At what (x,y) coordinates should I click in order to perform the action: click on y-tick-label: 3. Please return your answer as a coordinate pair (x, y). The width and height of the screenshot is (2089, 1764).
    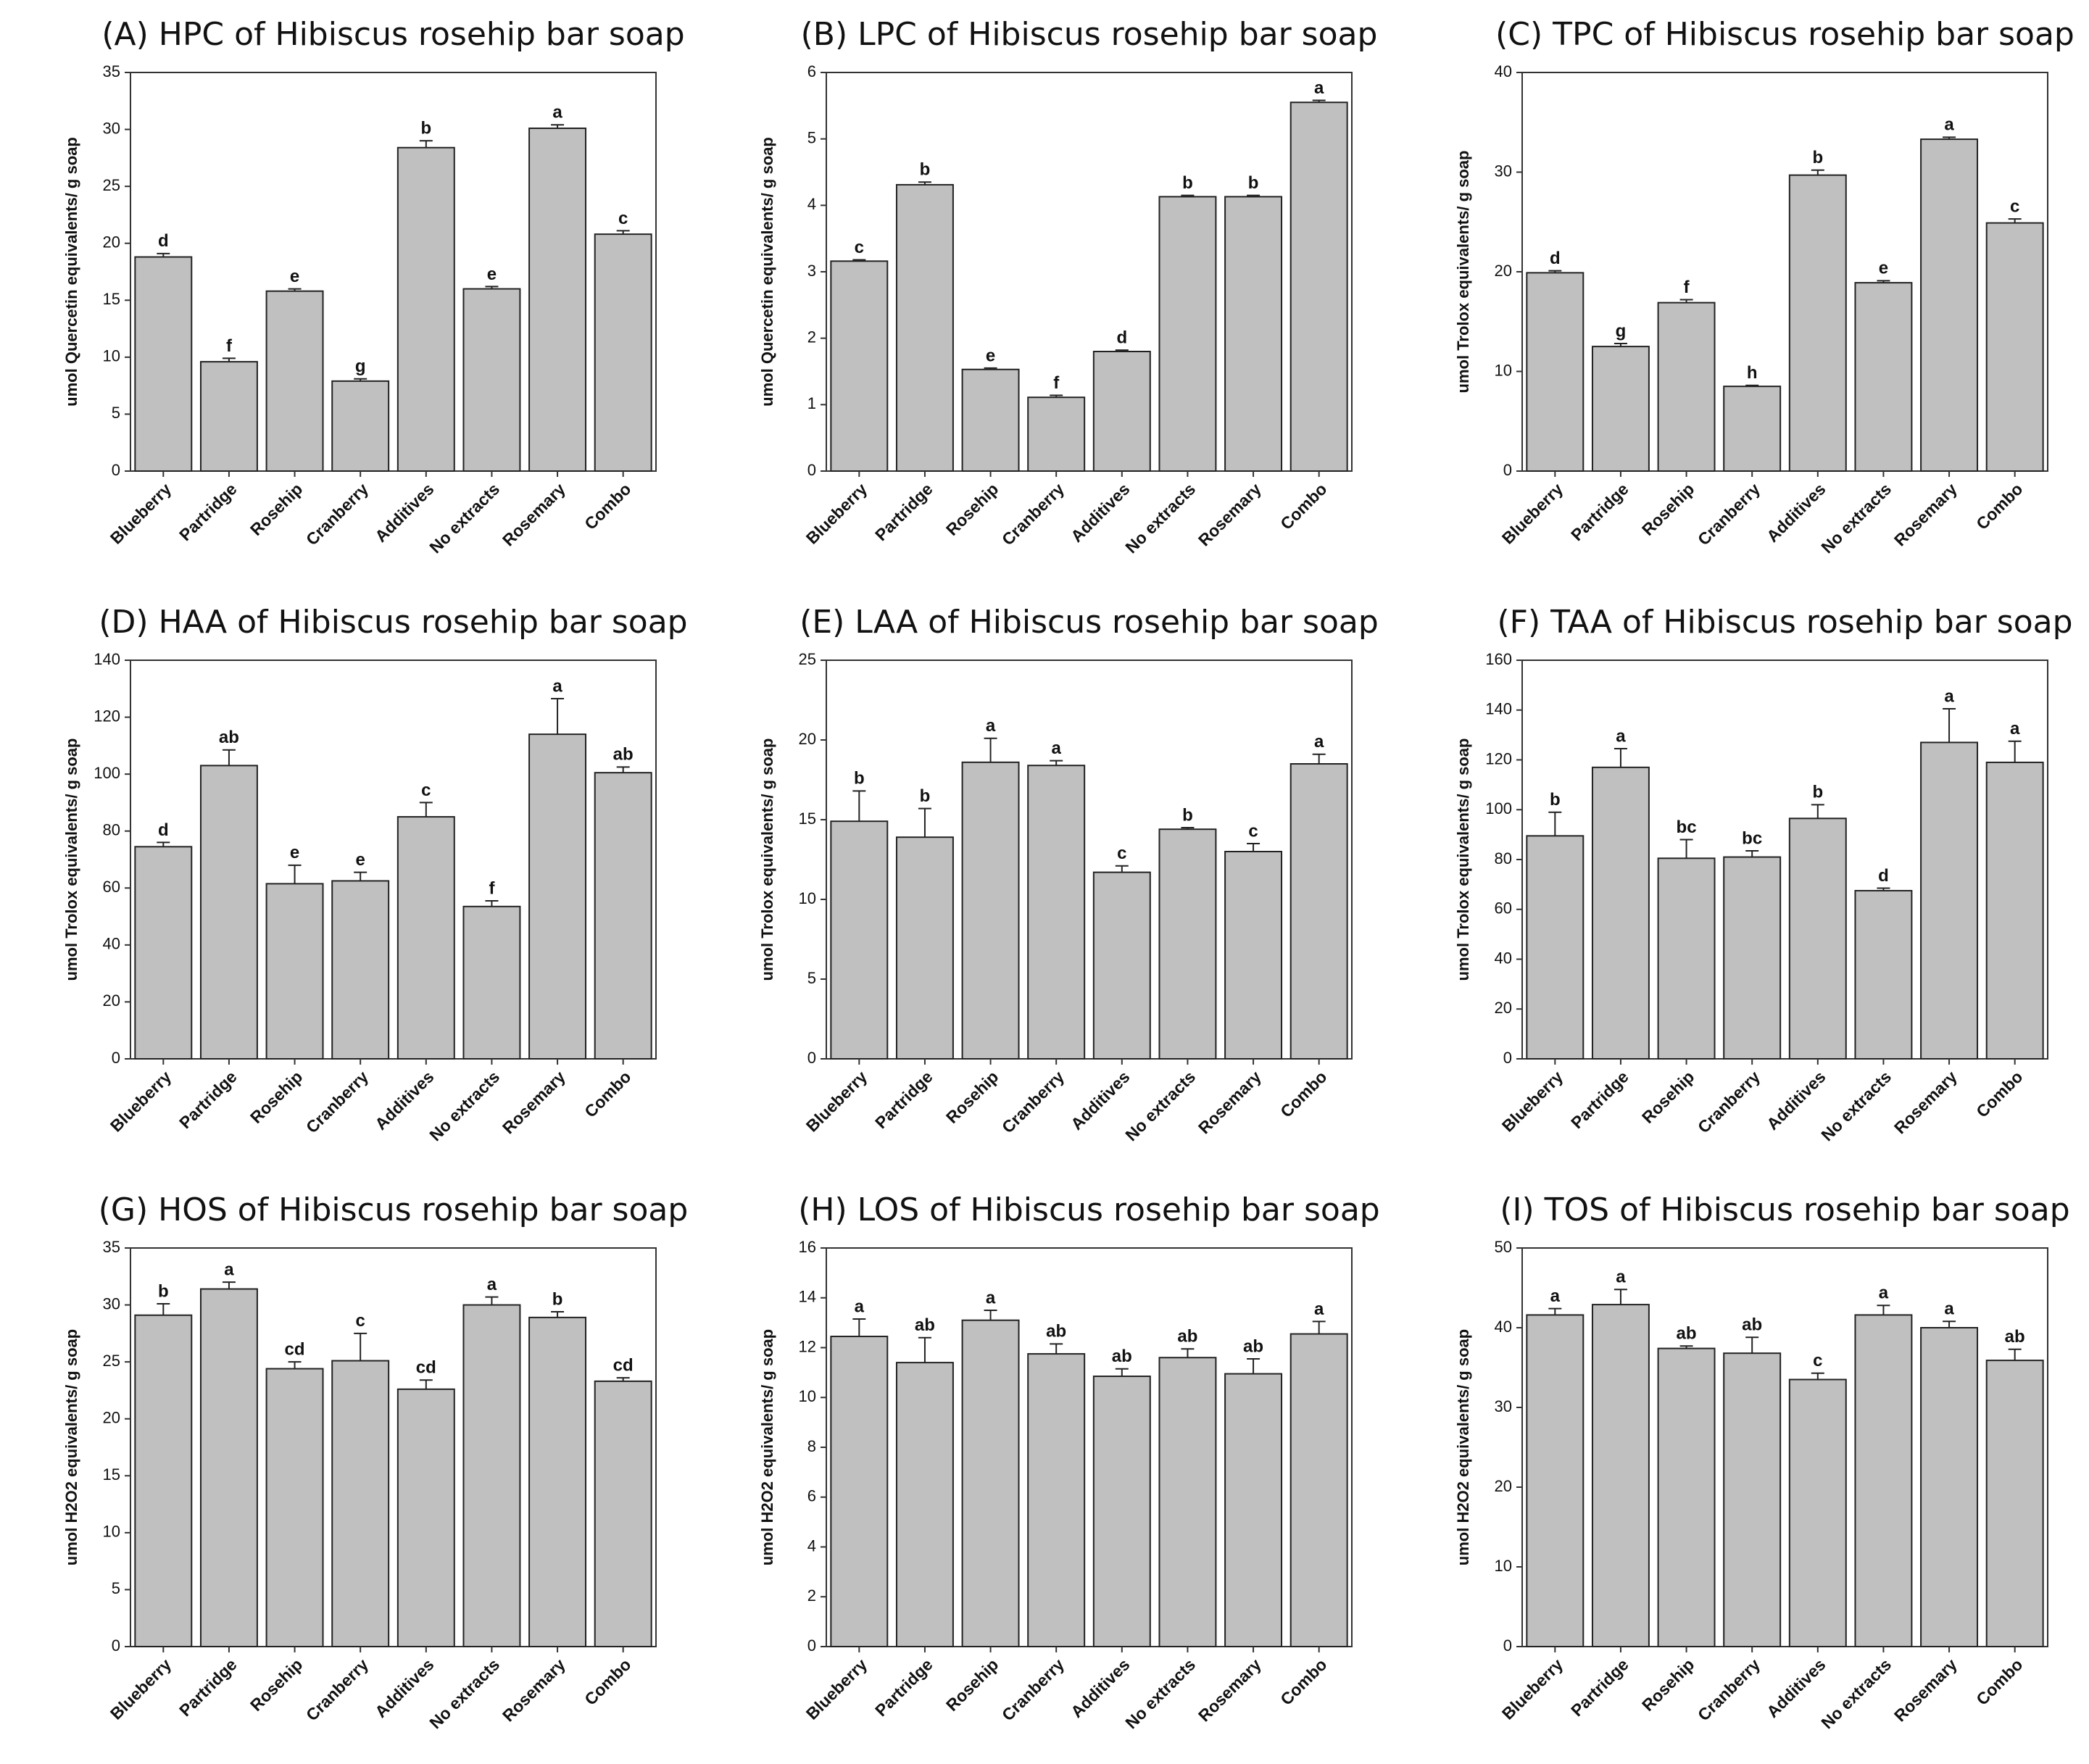
    Looking at the image, I should click on (811, 271).